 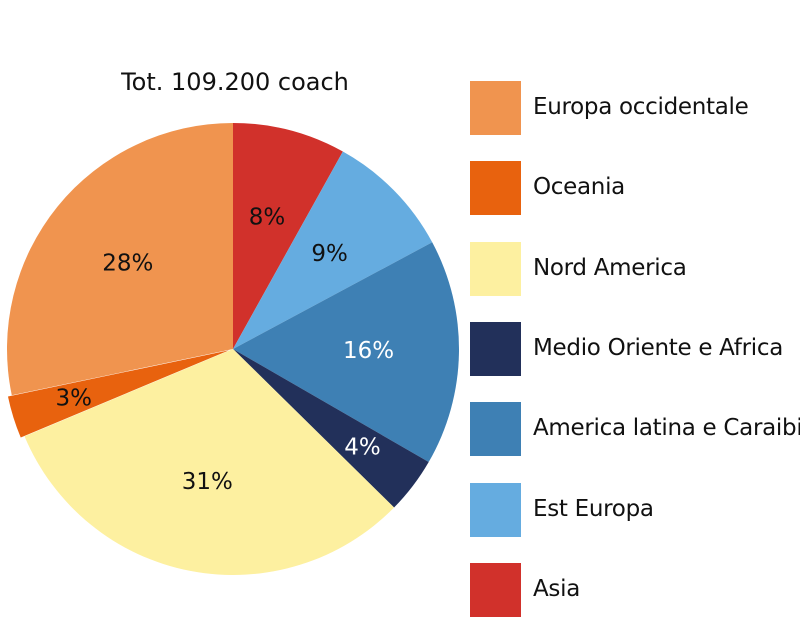 I want to click on slice-label-nord-america: 31%, so click(x=207, y=482).